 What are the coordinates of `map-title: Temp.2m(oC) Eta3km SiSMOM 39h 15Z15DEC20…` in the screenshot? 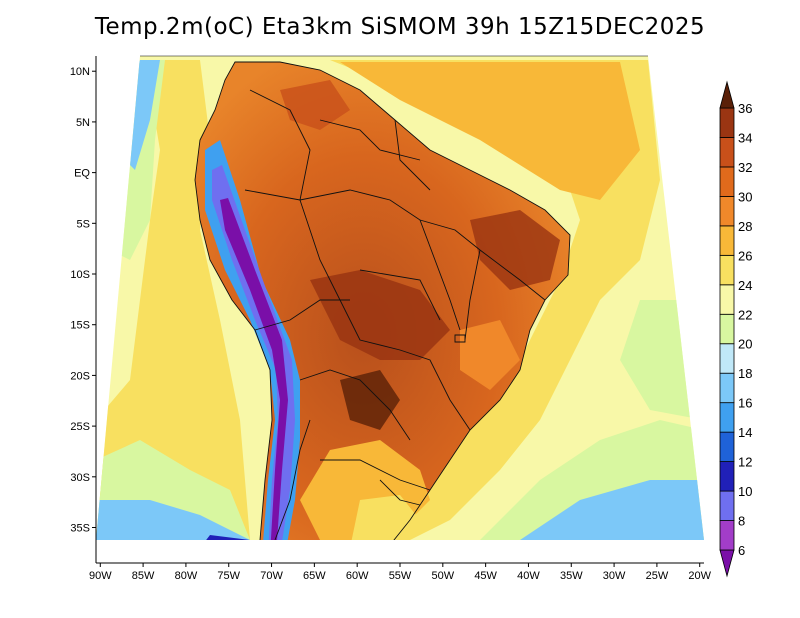 It's located at (400, 27).